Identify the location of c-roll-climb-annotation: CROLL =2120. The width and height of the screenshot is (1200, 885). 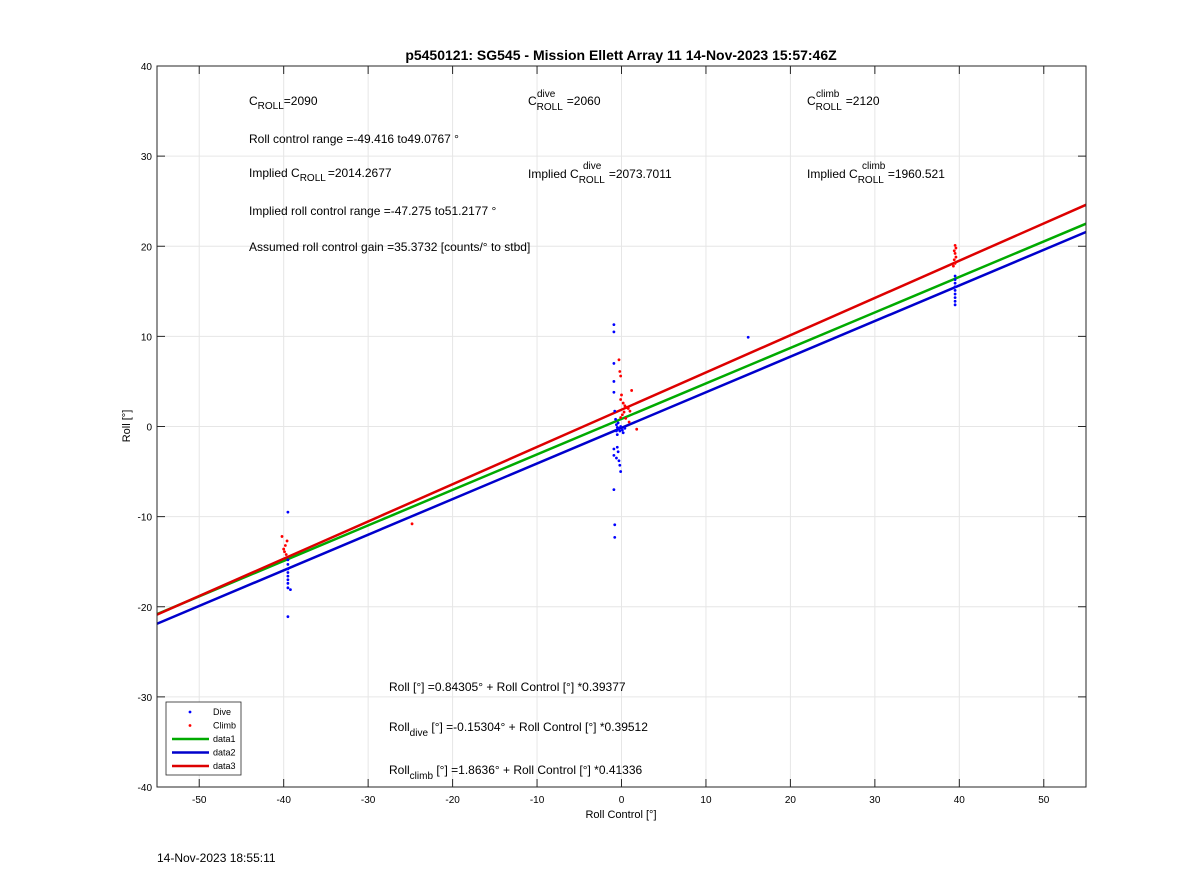
(843, 103).